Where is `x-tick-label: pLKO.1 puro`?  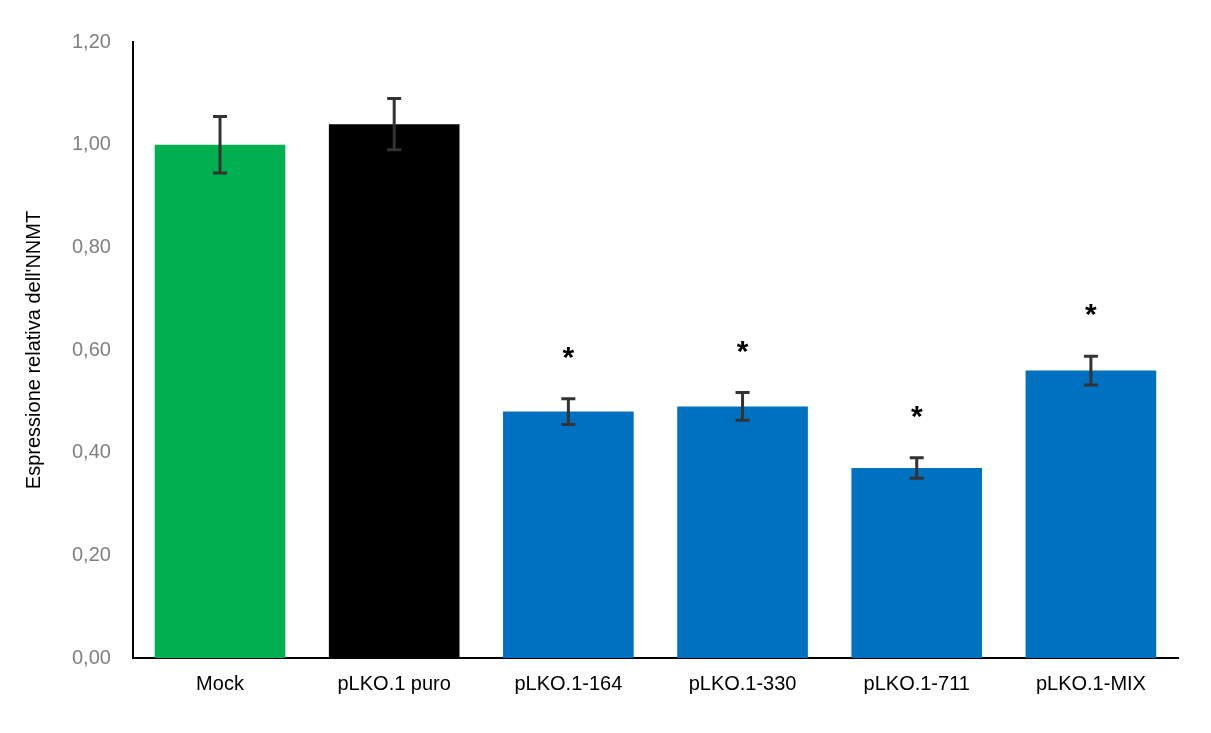 x-tick-label: pLKO.1 puro is located at coordinates (394, 682).